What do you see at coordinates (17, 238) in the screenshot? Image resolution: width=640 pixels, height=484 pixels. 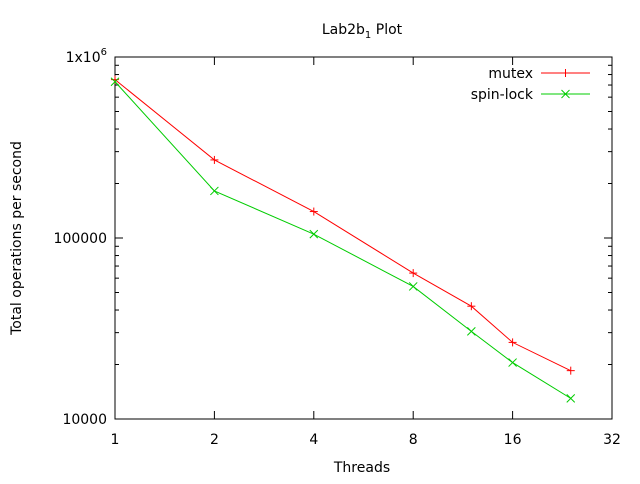 I see `y-axis-label: Total operations per second` at bounding box center [17, 238].